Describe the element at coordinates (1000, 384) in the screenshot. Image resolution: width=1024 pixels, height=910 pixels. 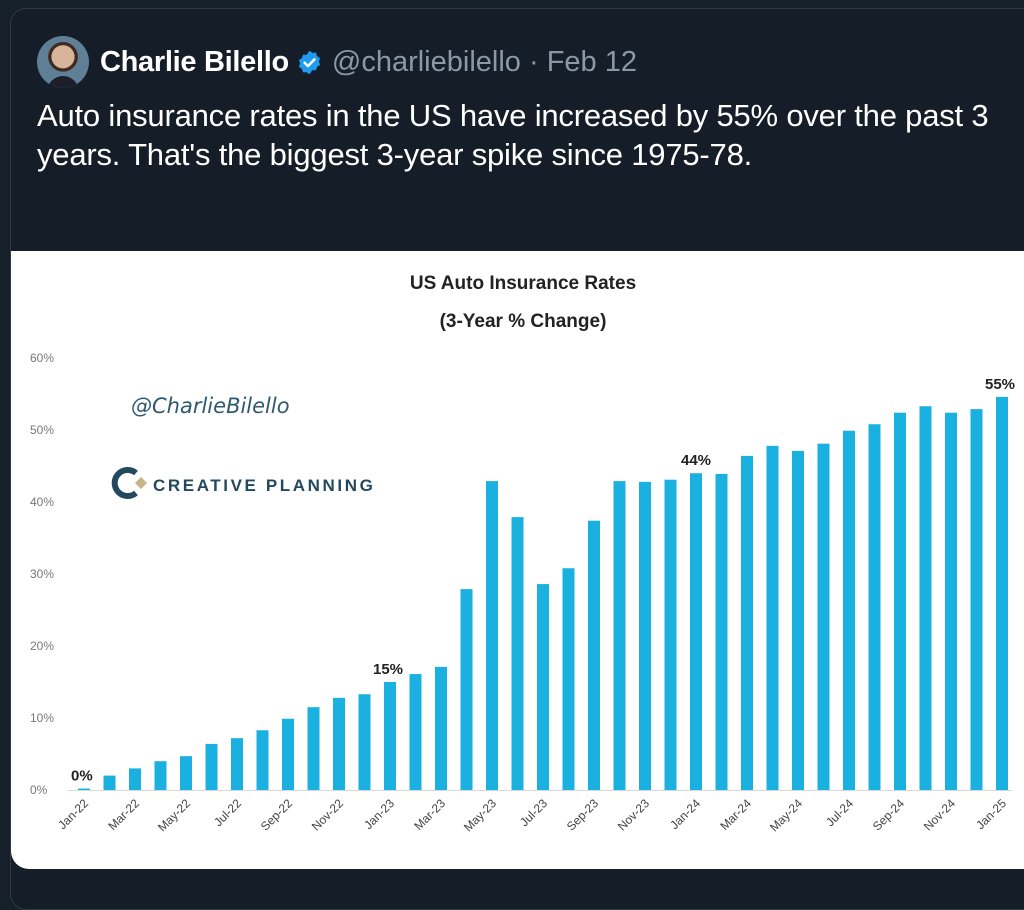
I see `data-label: 55%` at that location.